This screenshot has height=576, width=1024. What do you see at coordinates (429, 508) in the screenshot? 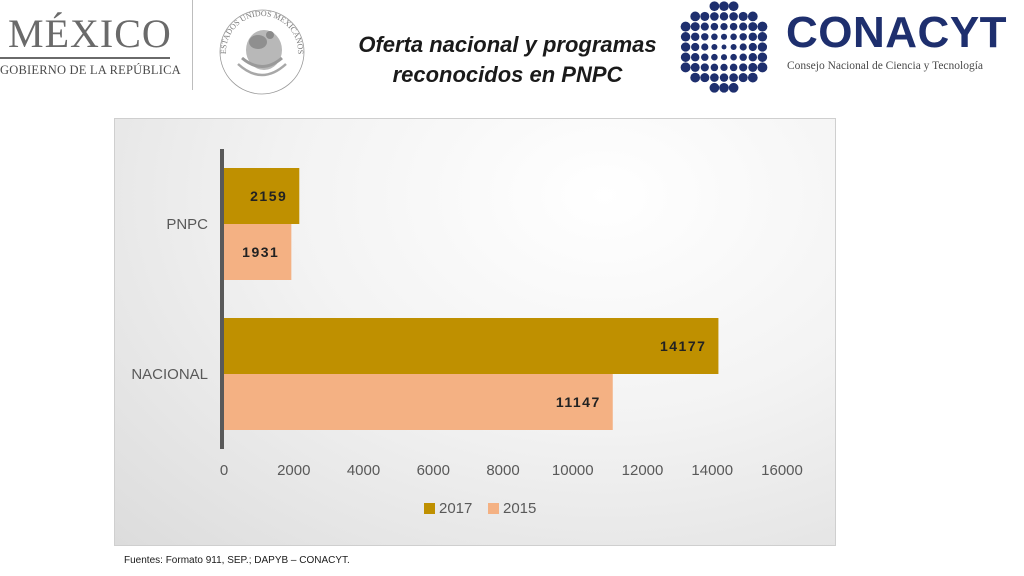
I see `legend-swatch-2017` at bounding box center [429, 508].